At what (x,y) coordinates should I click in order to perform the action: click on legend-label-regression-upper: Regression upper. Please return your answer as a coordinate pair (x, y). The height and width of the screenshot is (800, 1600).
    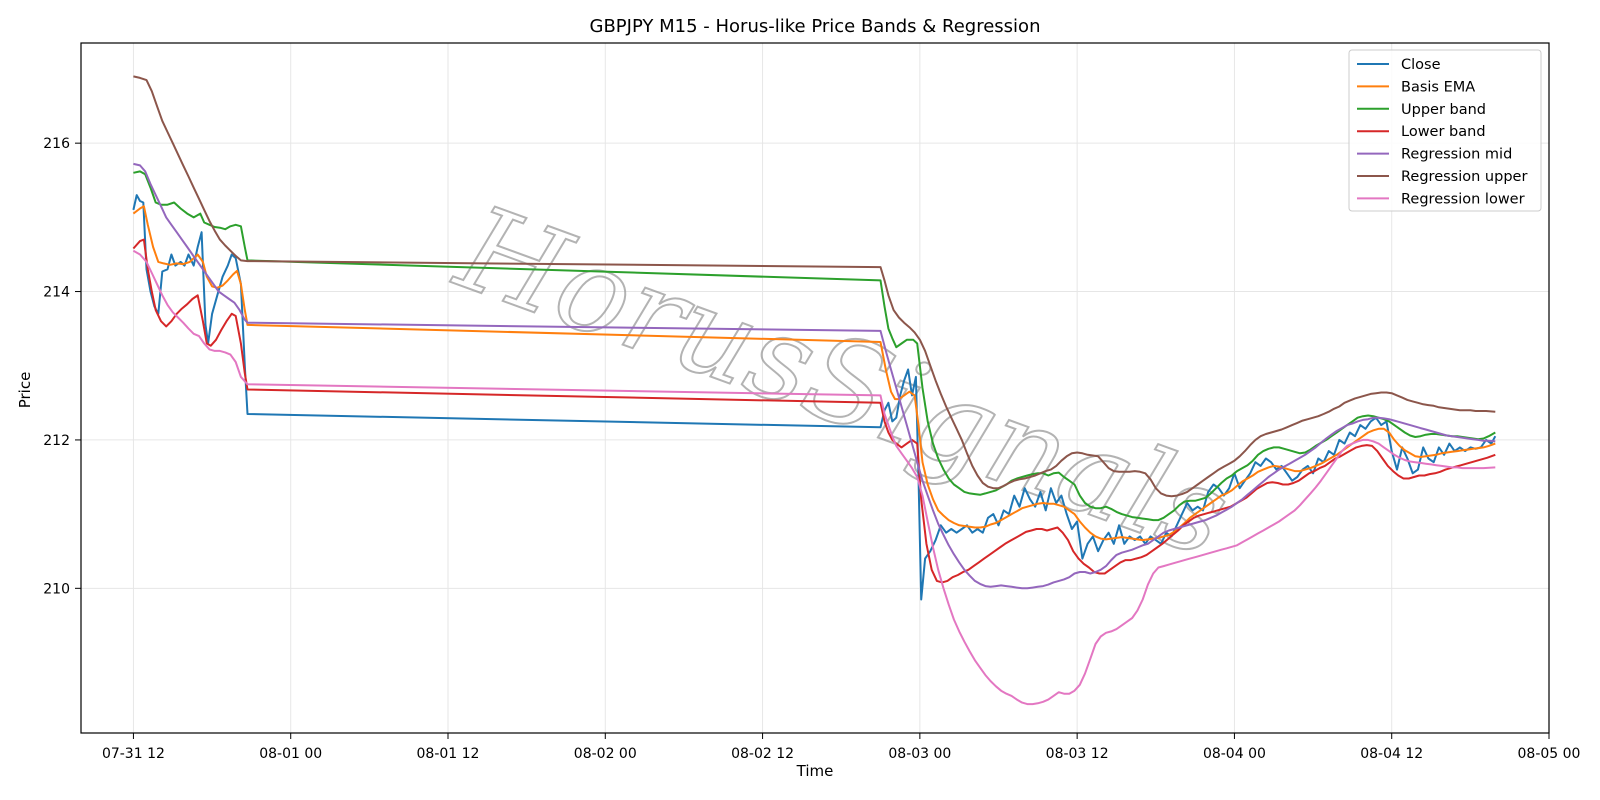
    Looking at the image, I should click on (1464, 177).